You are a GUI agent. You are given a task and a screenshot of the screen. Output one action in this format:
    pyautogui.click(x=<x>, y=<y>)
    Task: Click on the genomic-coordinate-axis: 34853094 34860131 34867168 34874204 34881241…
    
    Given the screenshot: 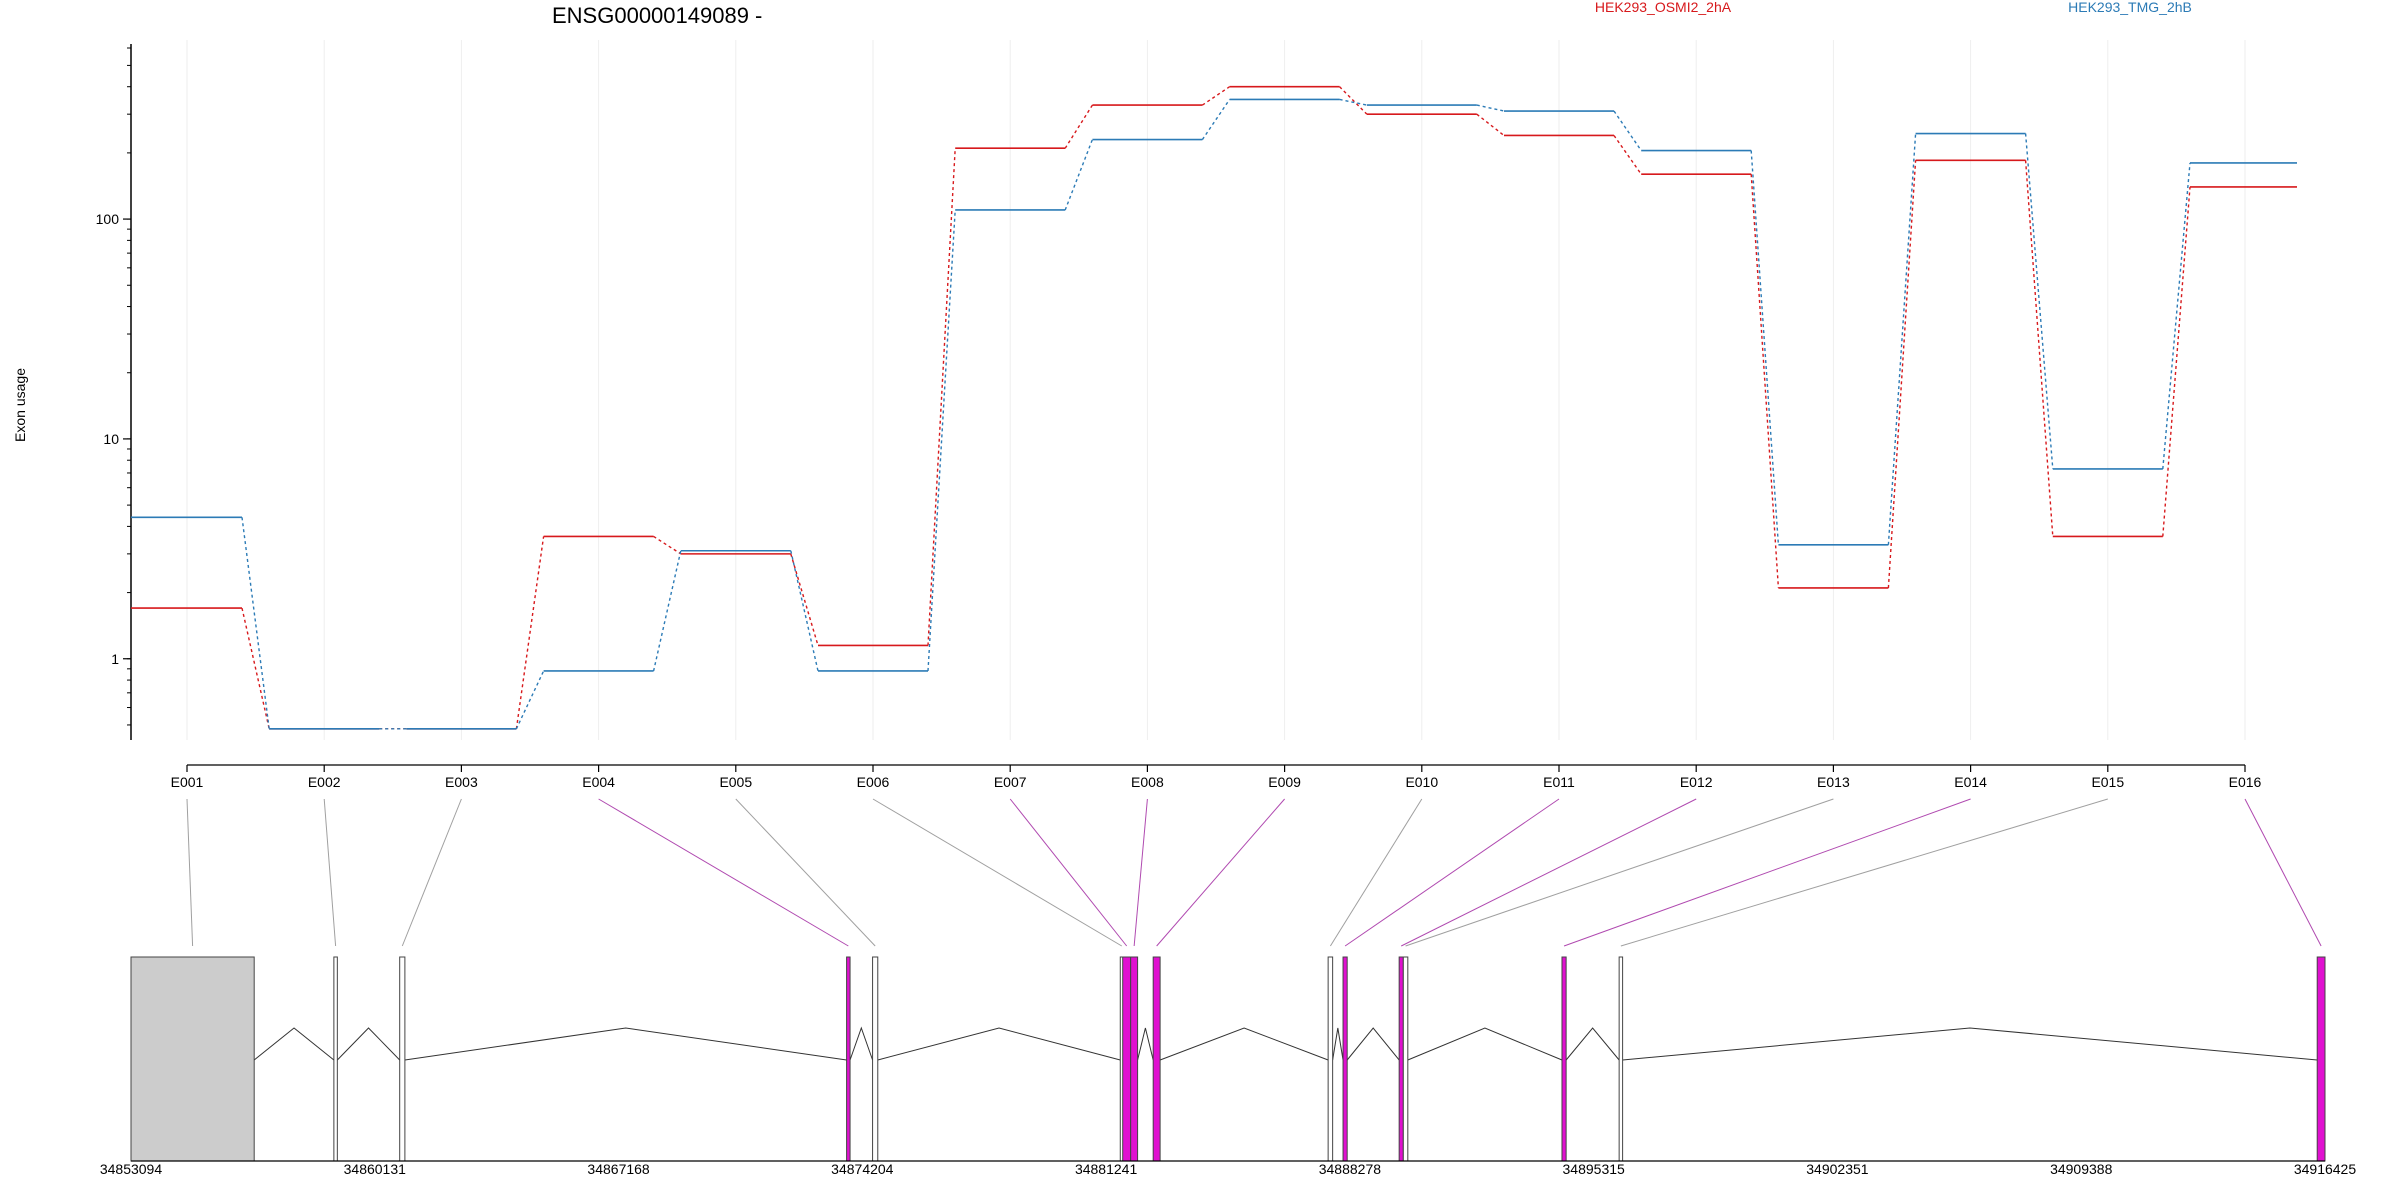 What is the action you would take?
    pyautogui.click(x=1228, y=1168)
    